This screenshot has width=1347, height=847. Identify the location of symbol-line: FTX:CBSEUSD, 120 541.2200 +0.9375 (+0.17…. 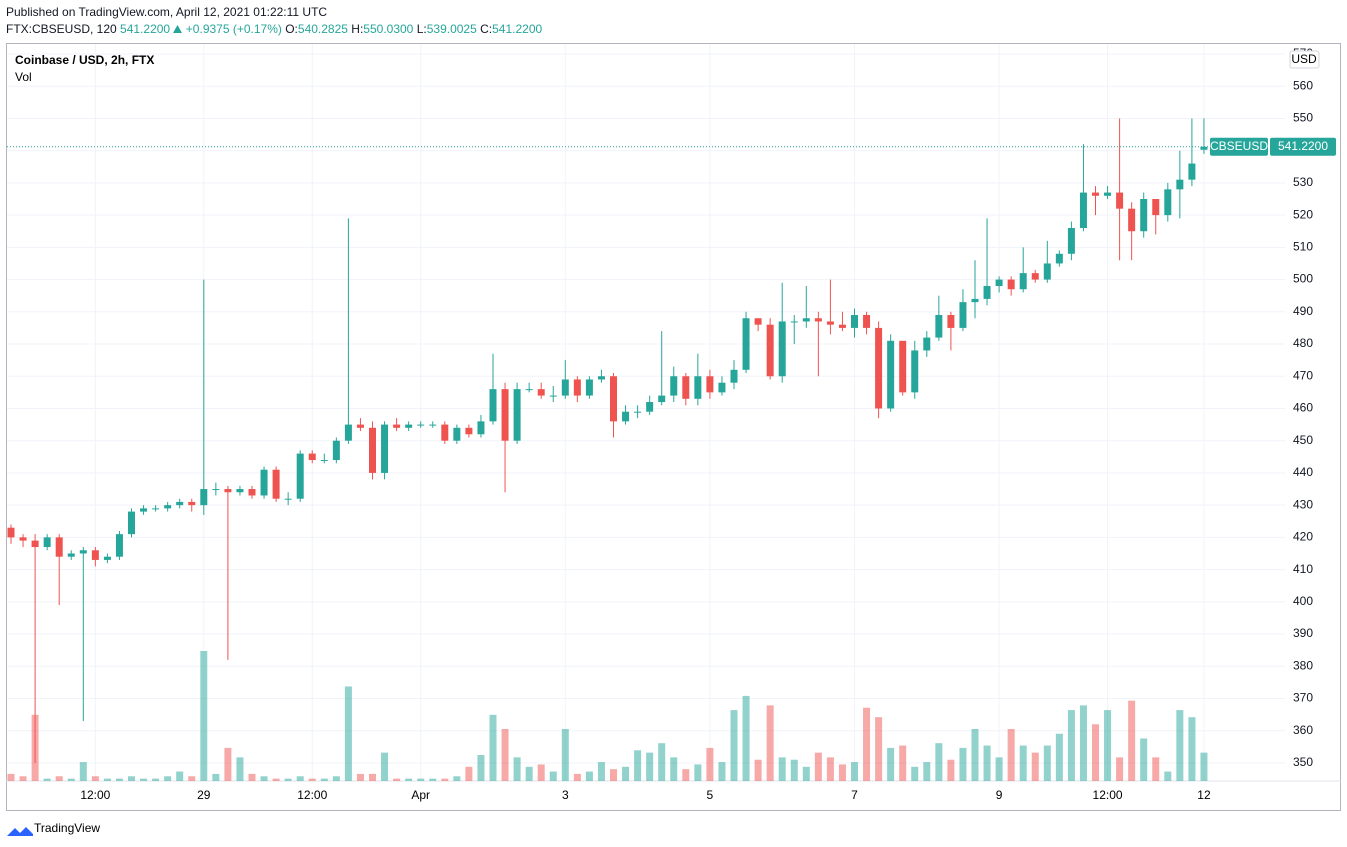
(274, 29).